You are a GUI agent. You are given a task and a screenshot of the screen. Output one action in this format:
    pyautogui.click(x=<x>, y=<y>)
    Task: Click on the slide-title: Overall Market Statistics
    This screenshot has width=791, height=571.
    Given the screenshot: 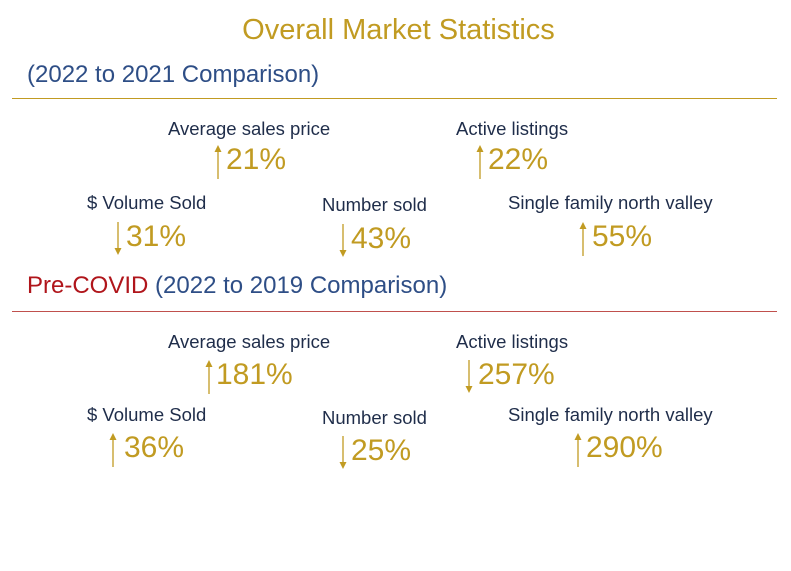 What is the action you would take?
    pyautogui.click(x=398, y=30)
    